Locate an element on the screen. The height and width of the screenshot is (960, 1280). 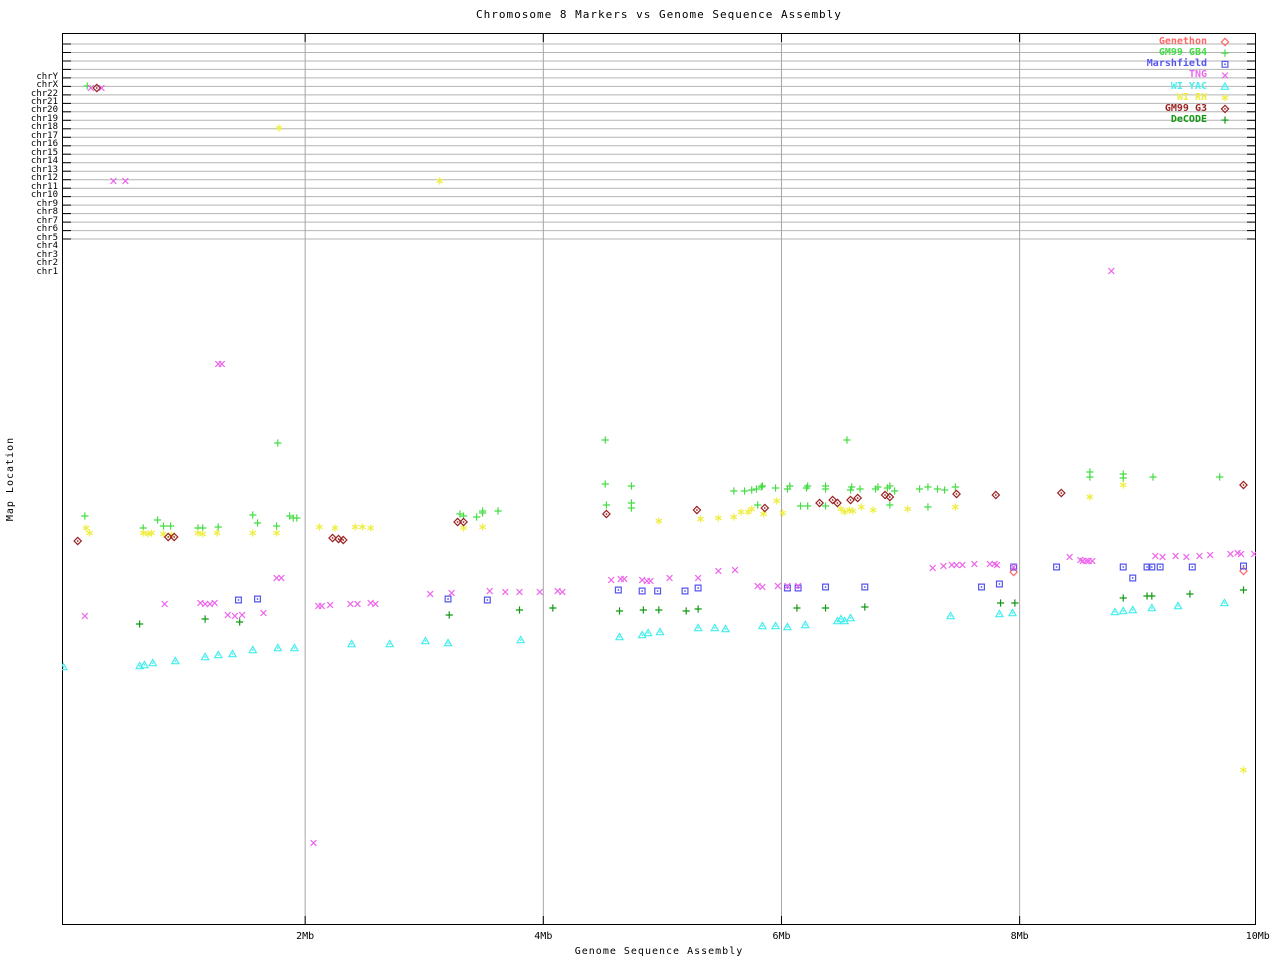
legend-symbol-gm99-g3 is located at coordinates (1225, 109).